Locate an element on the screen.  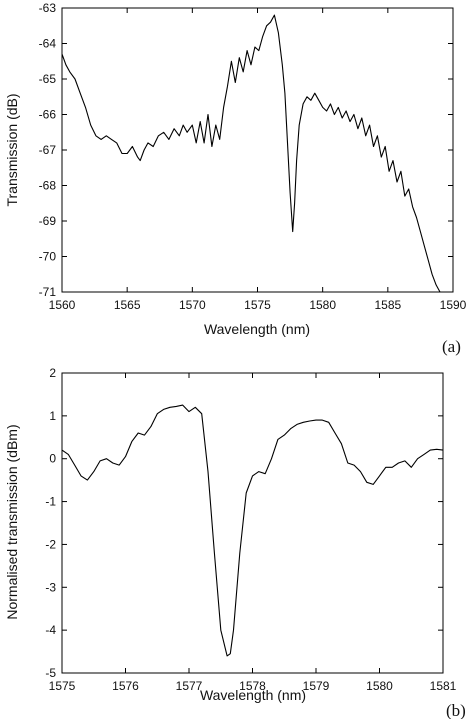
panel-a-y-tick-label: -69 is located at coordinates (48, 221).